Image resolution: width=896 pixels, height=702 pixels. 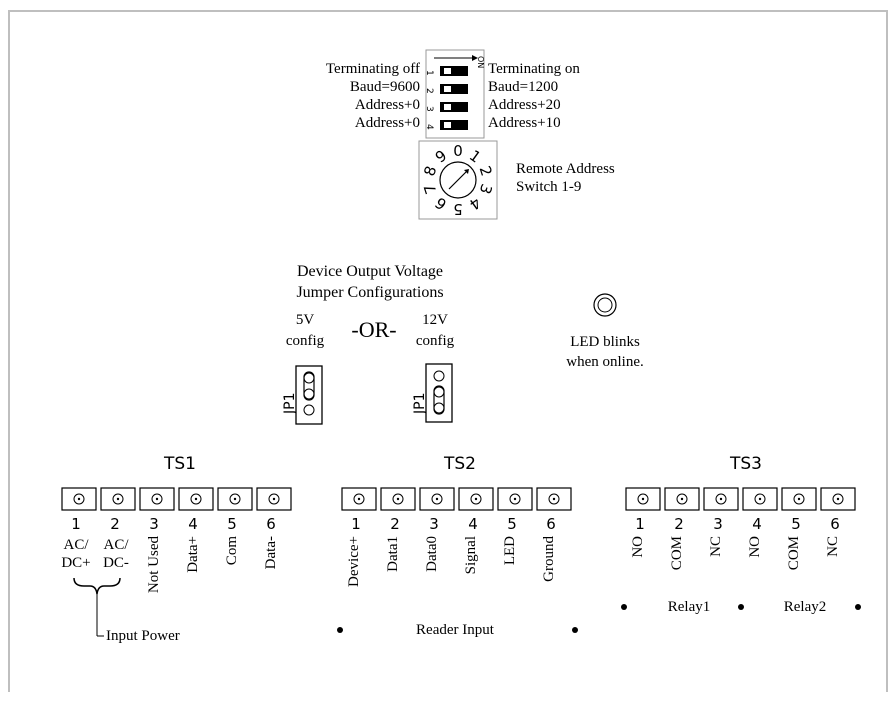 I want to click on ts3-label-3: NC, so click(x=716, y=546).